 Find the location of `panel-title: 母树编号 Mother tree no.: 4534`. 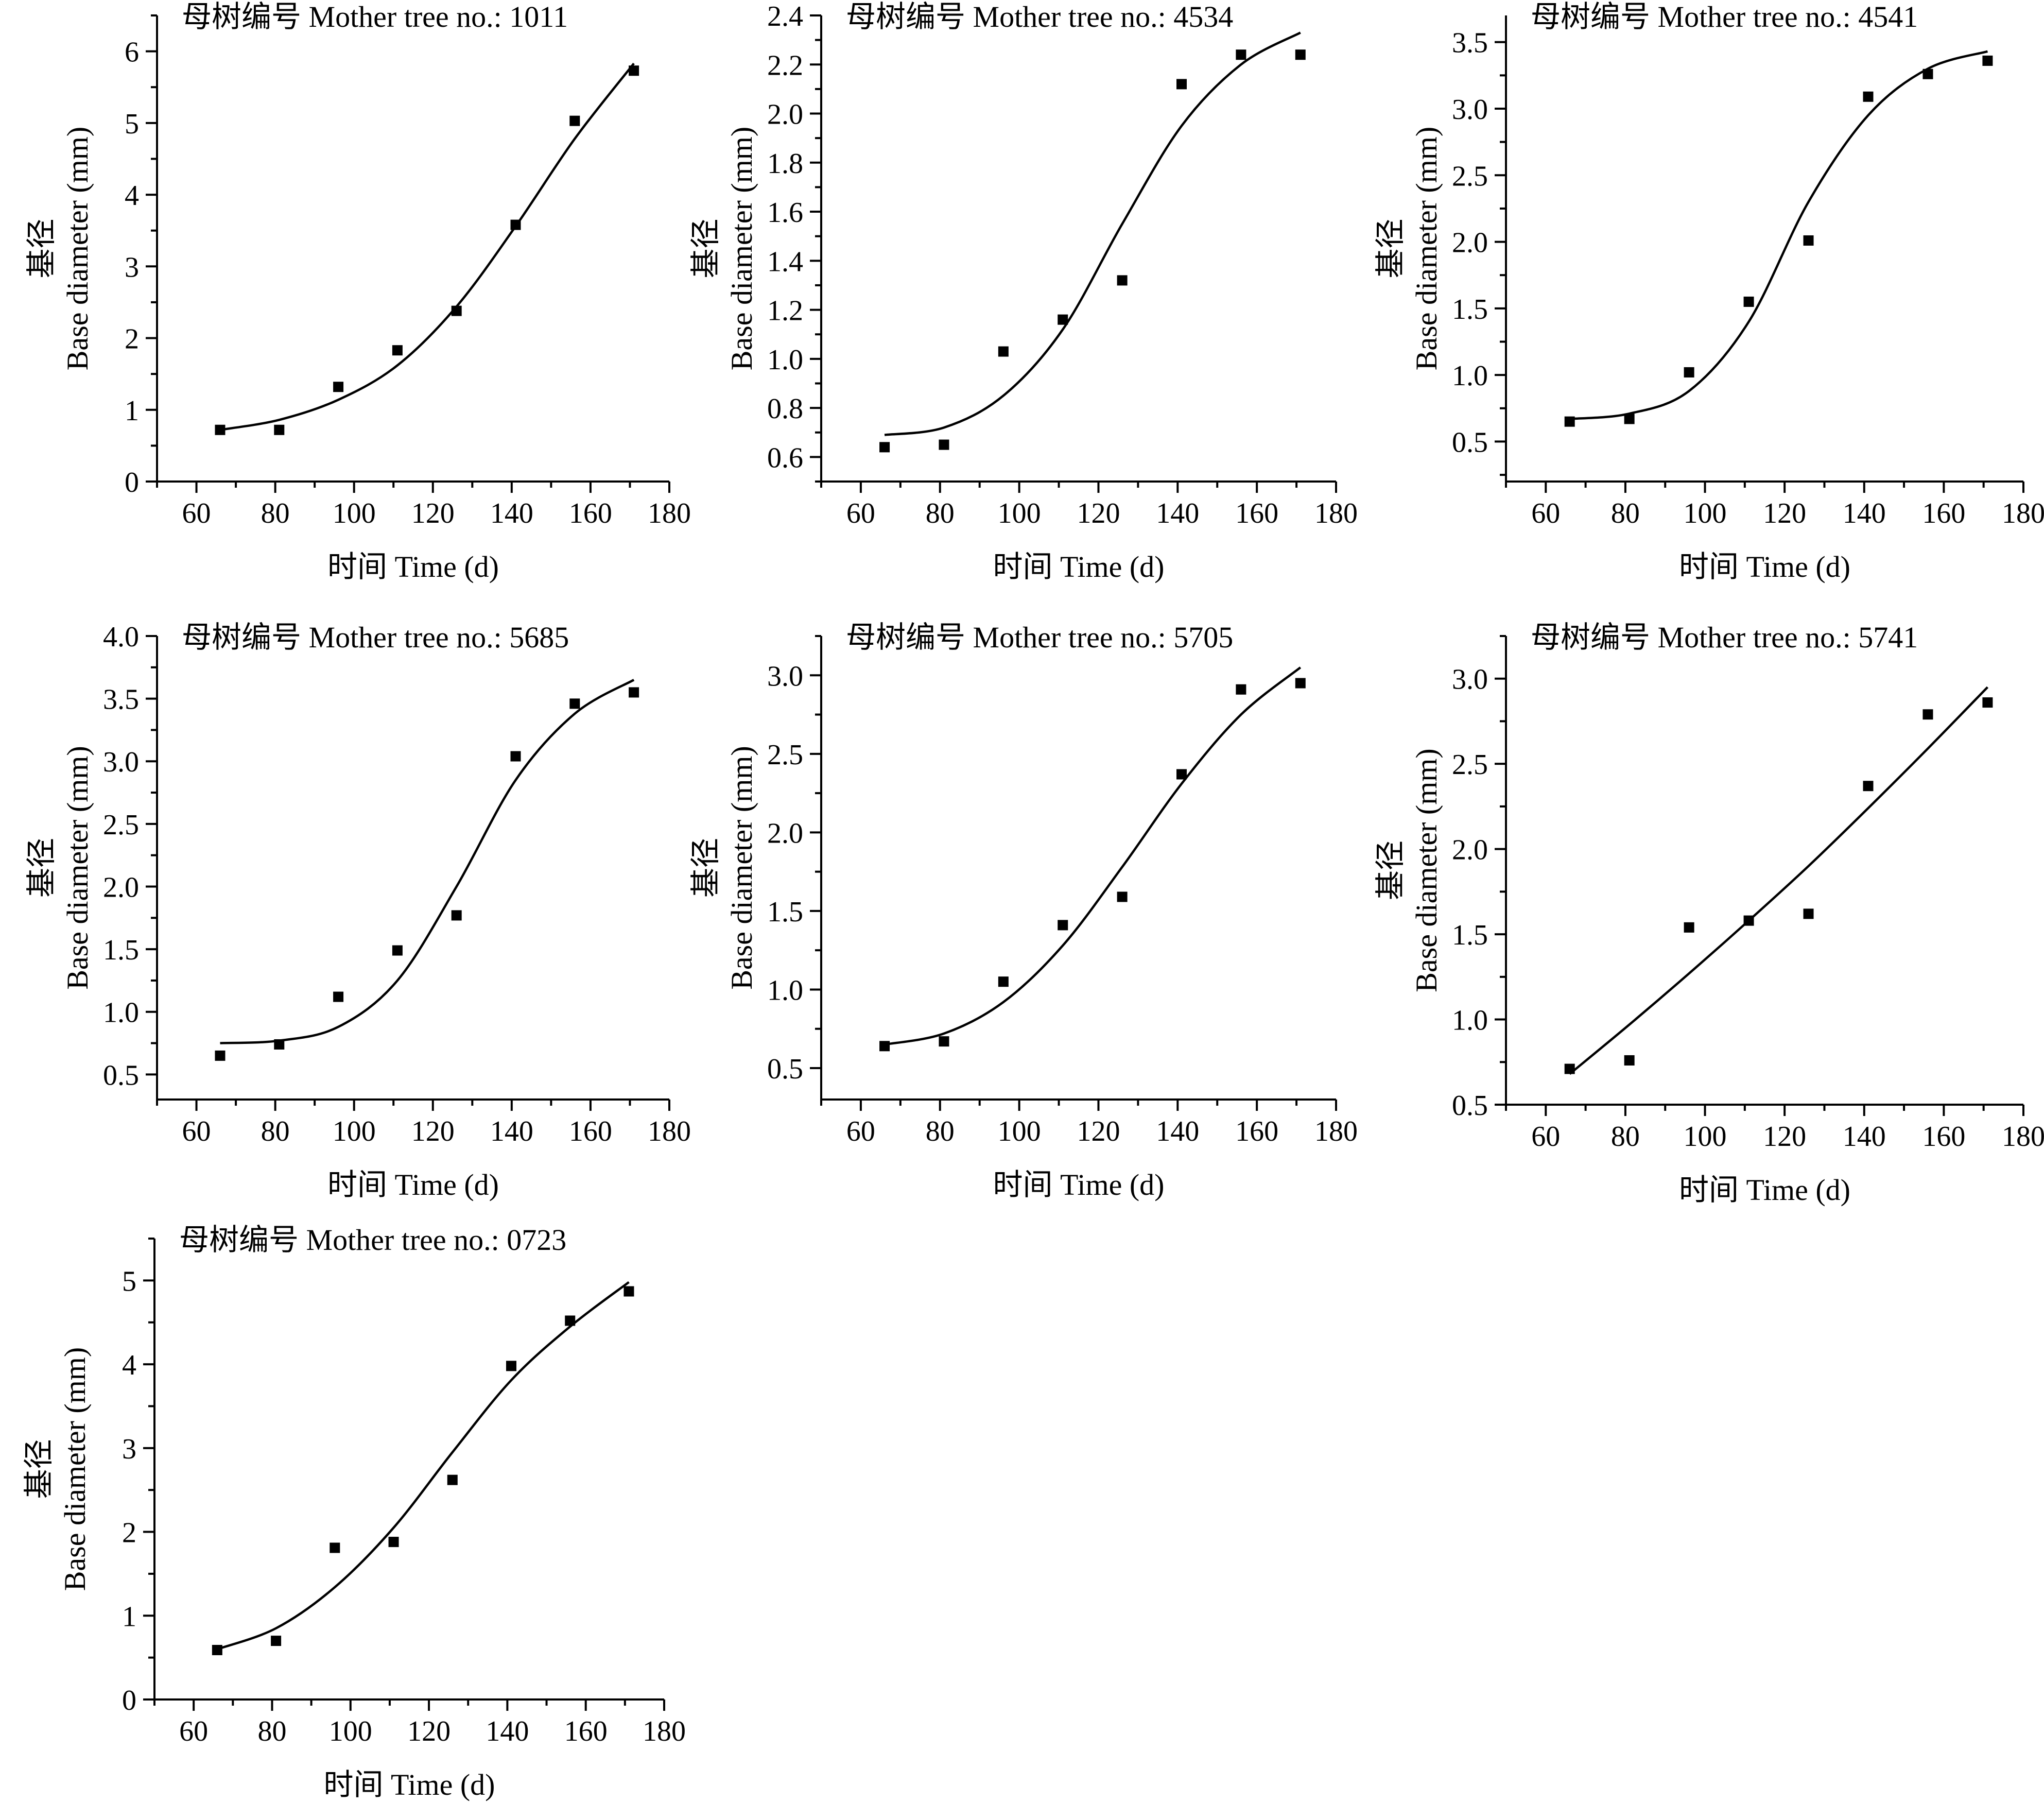

panel-title: 母树编号 Mother tree no.: 4534 is located at coordinates (1040, 17).